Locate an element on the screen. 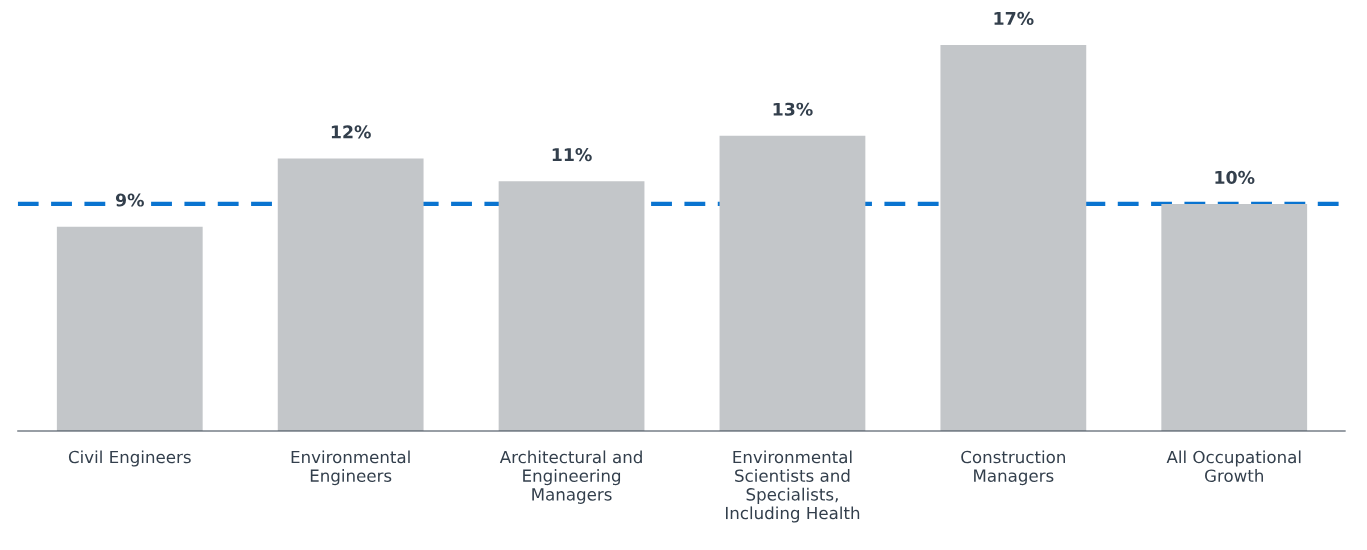 The width and height of the screenshot is (1367, 550). x-tick-label: Construction Managers is located at coordinates (1013, 468).